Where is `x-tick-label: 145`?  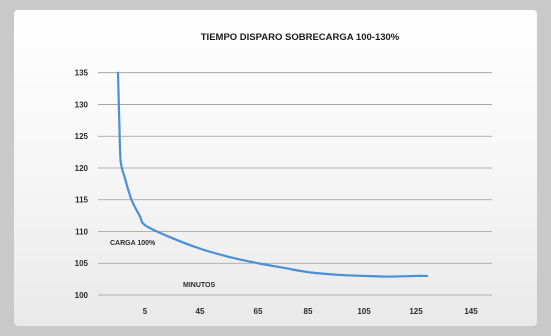 x-tick-label: 145 is located at coordinates (471, 311).